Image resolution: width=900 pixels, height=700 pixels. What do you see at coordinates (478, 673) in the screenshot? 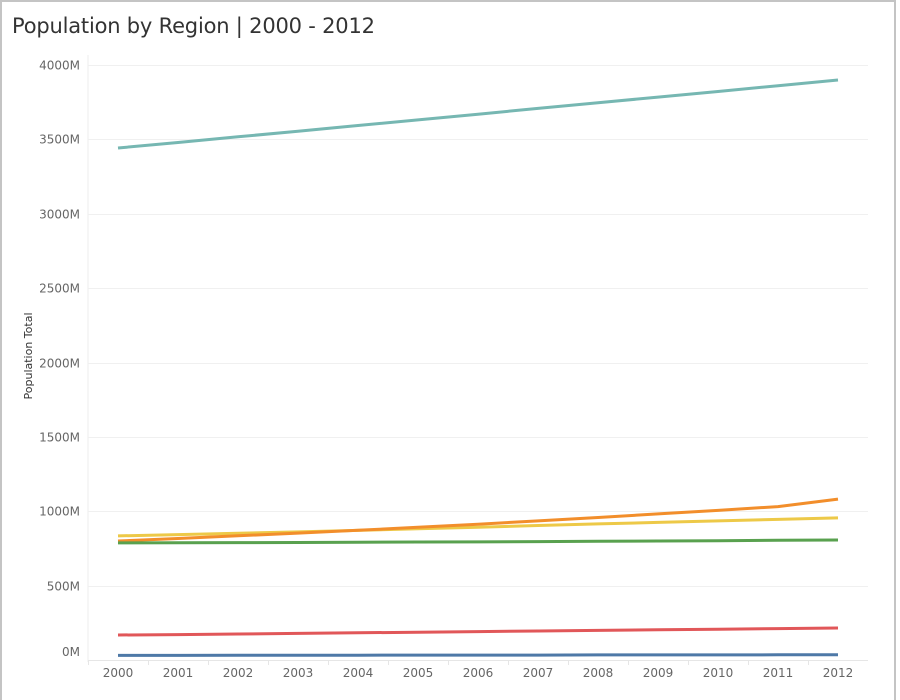
I see `x-tick-label: 2006` at bounding box center [478, 673].